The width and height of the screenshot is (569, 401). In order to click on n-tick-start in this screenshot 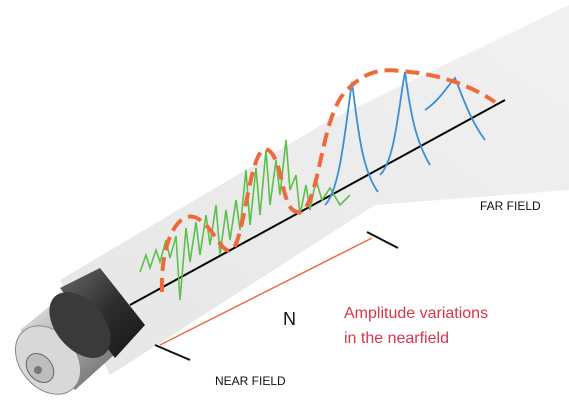, I will do `click(172, 352)`.